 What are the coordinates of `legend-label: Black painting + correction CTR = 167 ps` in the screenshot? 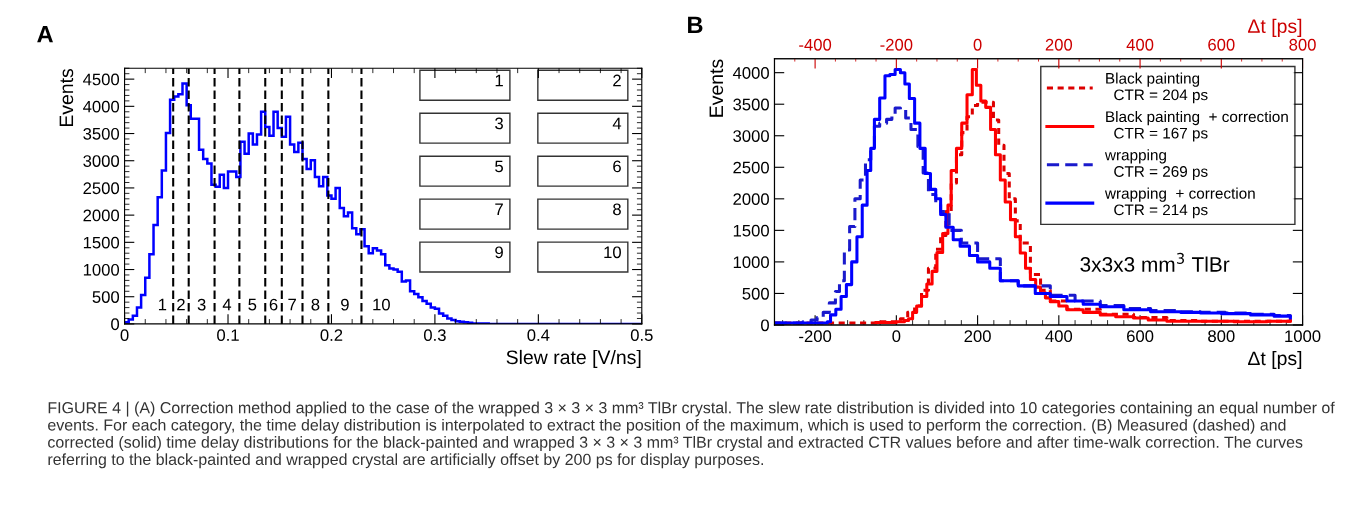 It's located at (1197, 126).